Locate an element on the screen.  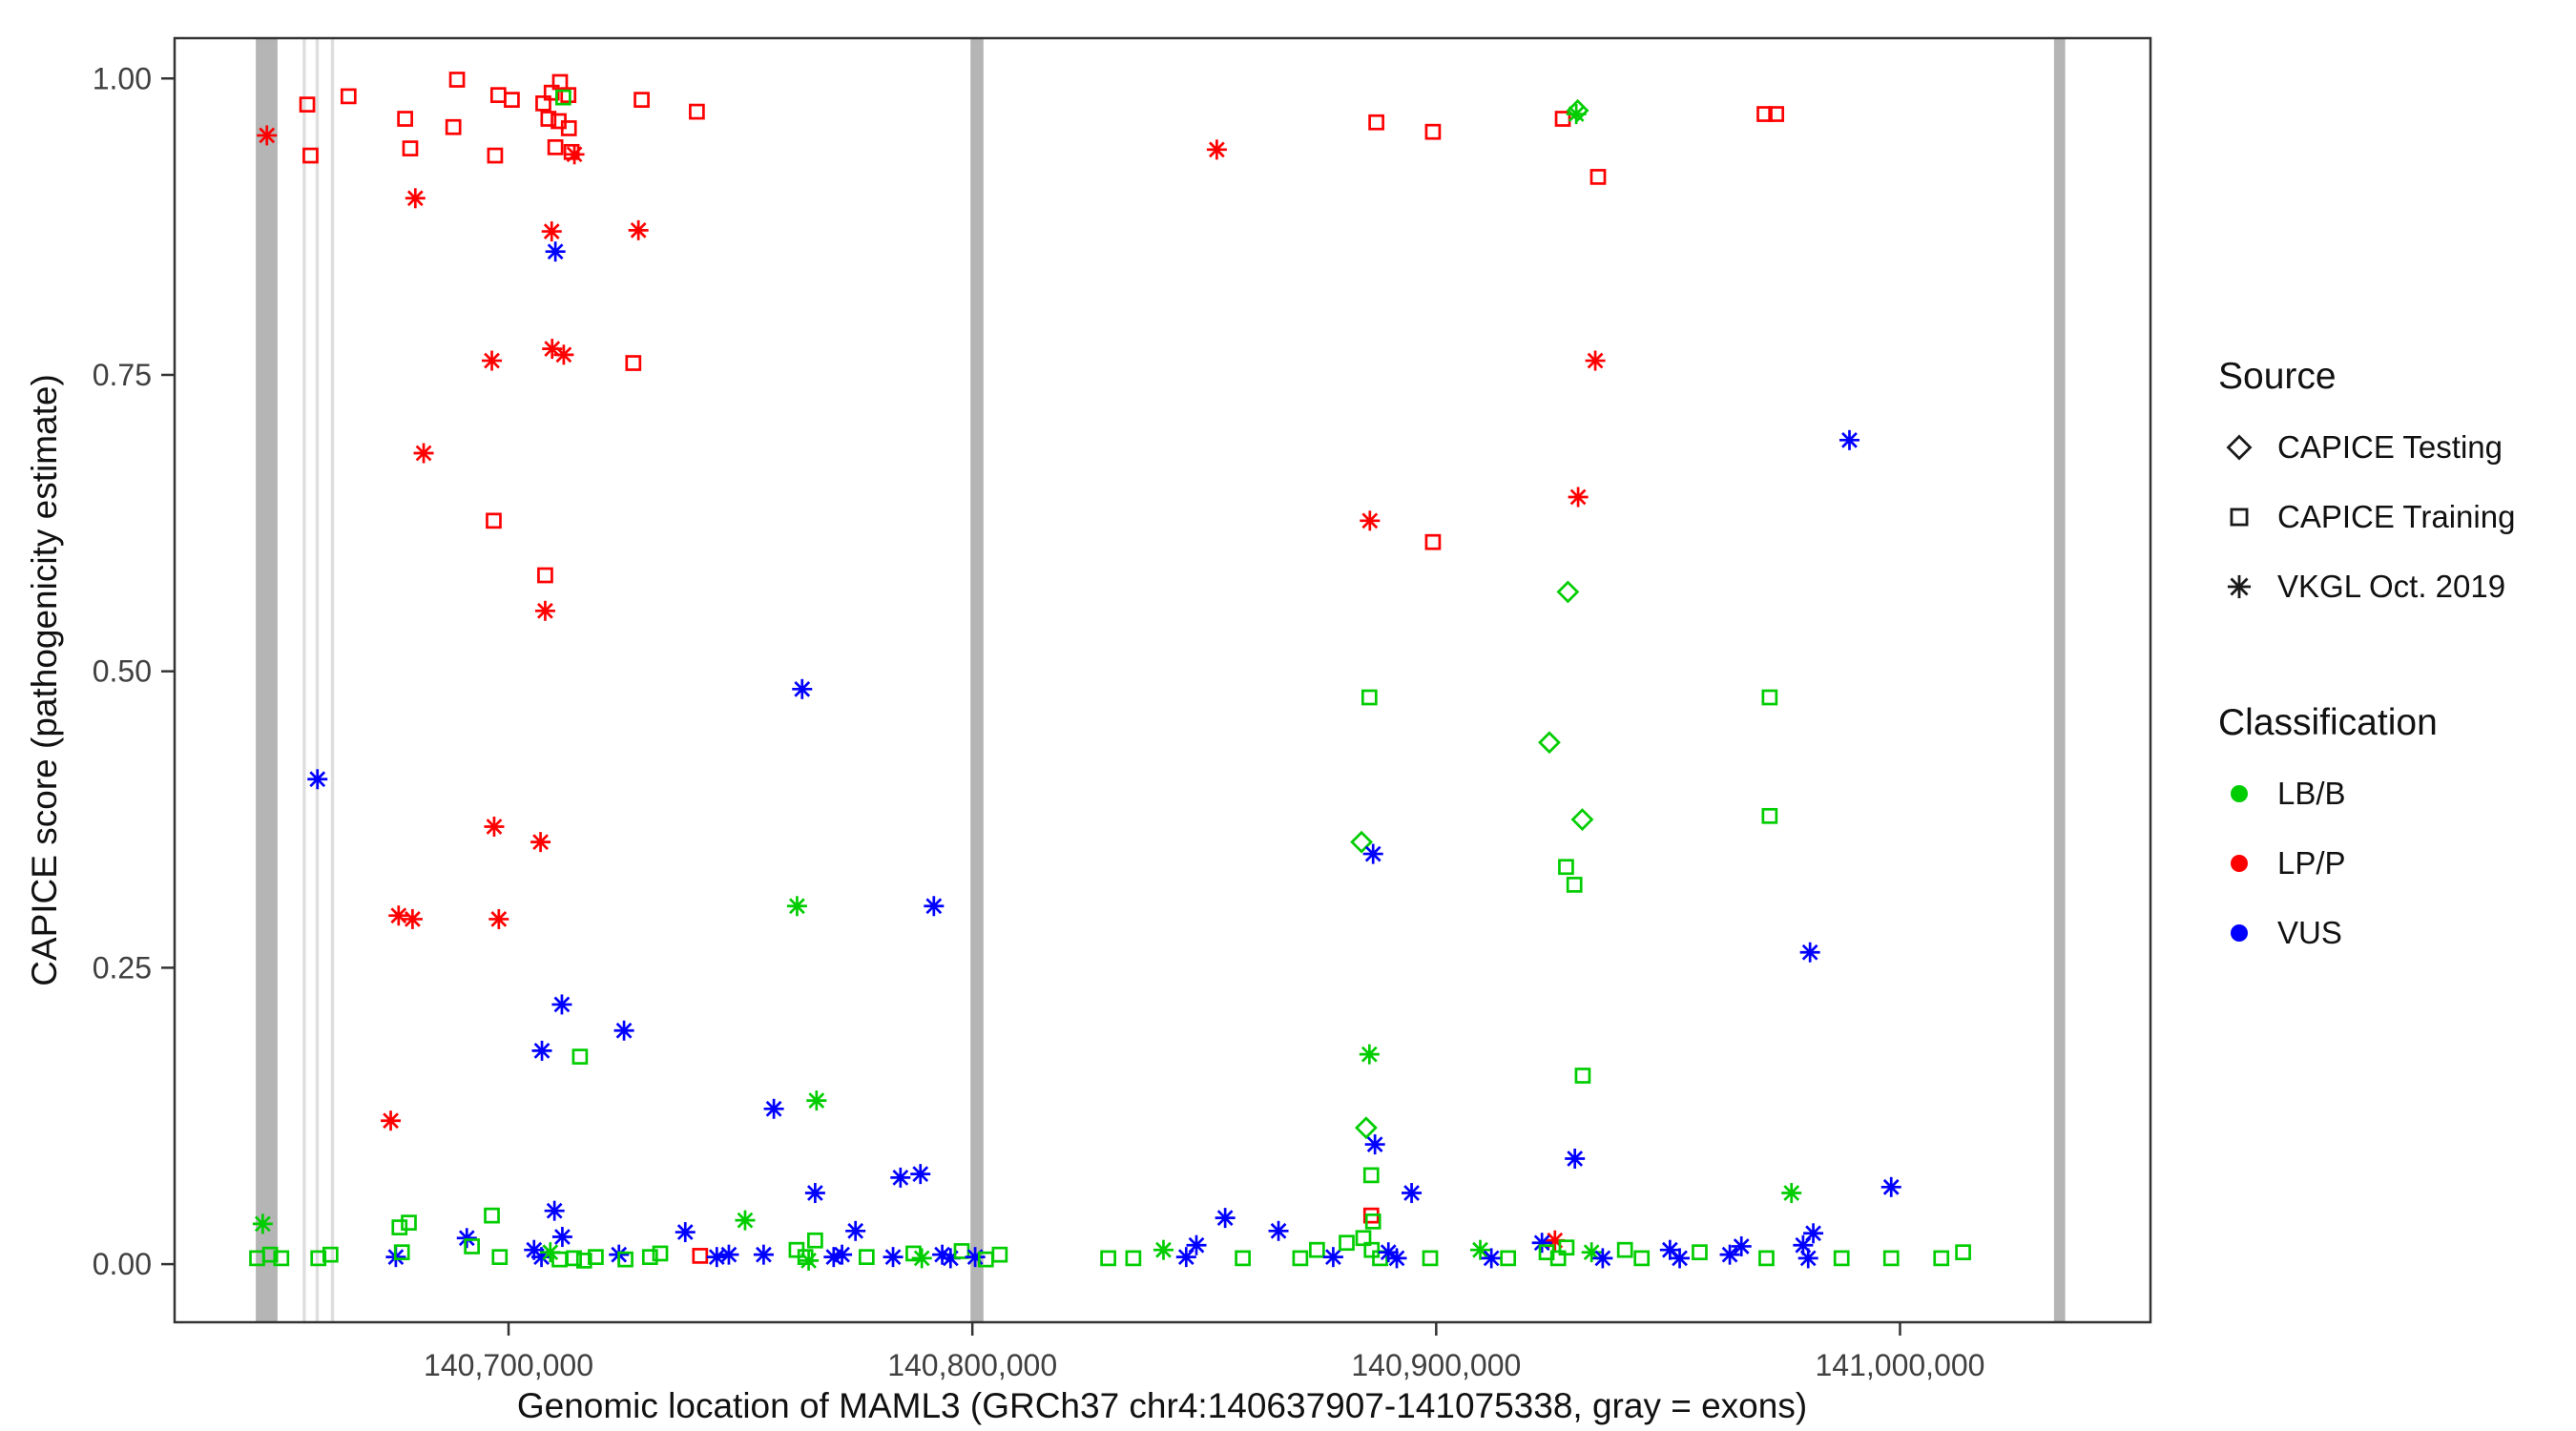
square-marker-icon is located at coordinates (2239, 517).